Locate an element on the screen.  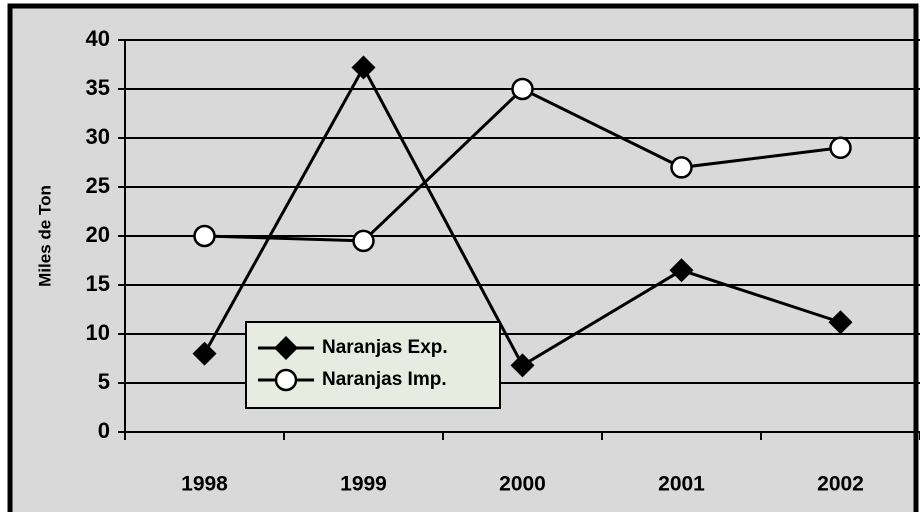
x-tick-label: 2001 is located at coordinates (681, 484).